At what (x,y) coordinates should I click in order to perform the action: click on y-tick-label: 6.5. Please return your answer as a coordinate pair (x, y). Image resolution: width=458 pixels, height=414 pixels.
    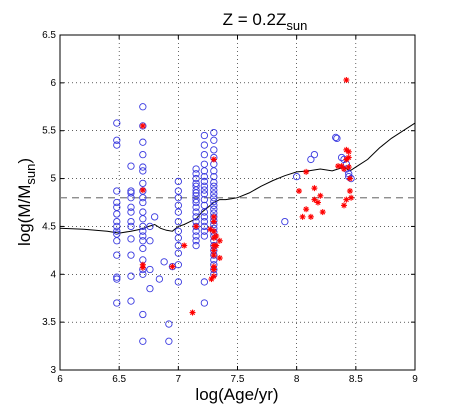
    Looking at the image, I should click on (49, 35).